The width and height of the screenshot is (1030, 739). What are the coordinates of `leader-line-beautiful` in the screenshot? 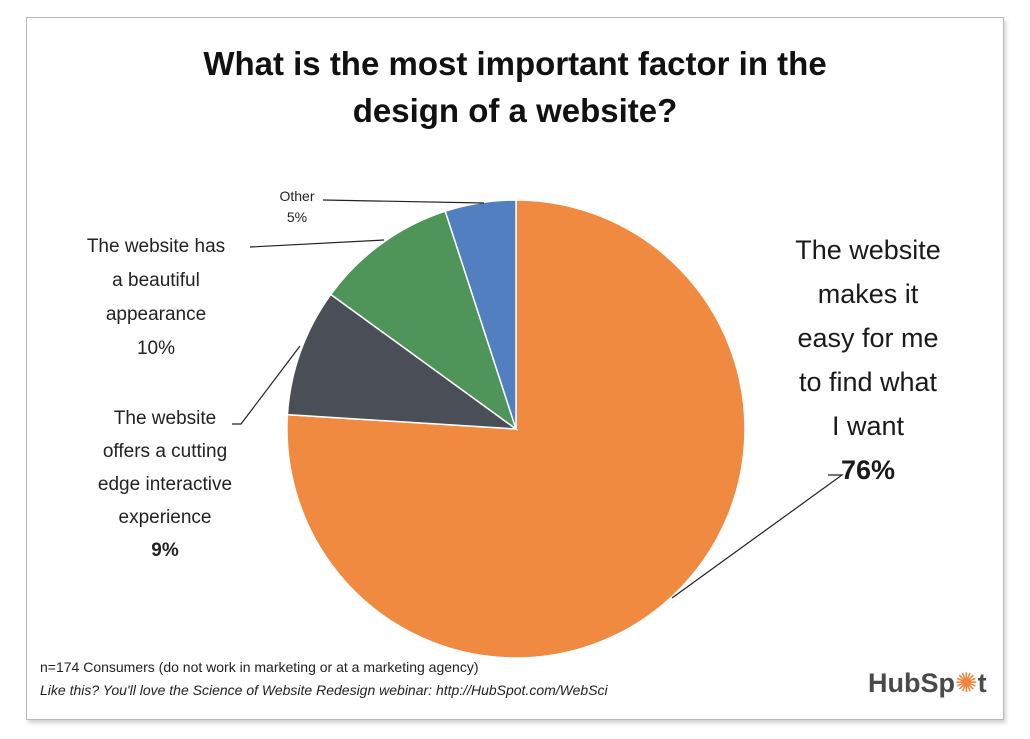 It's located at (317, 243).